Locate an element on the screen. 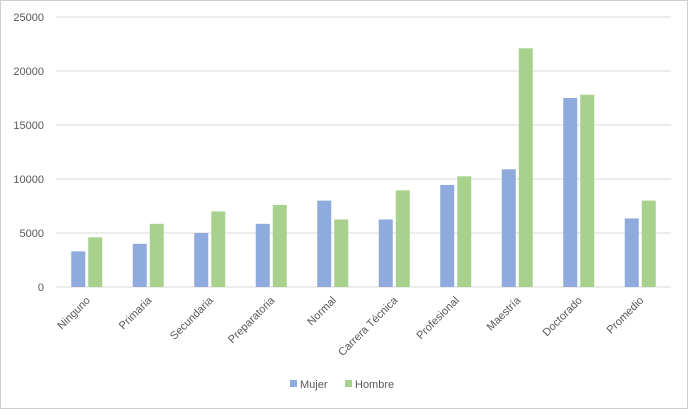  y-tick-label-15000: 15000 is located at coordinates (28, 126).